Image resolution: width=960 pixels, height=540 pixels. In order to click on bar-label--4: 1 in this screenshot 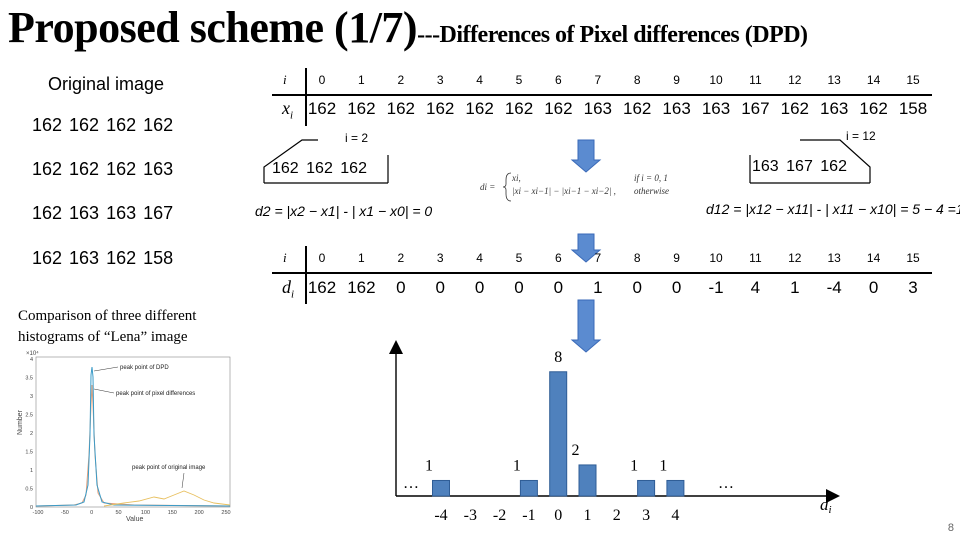, I will do `click(429, 465)`.